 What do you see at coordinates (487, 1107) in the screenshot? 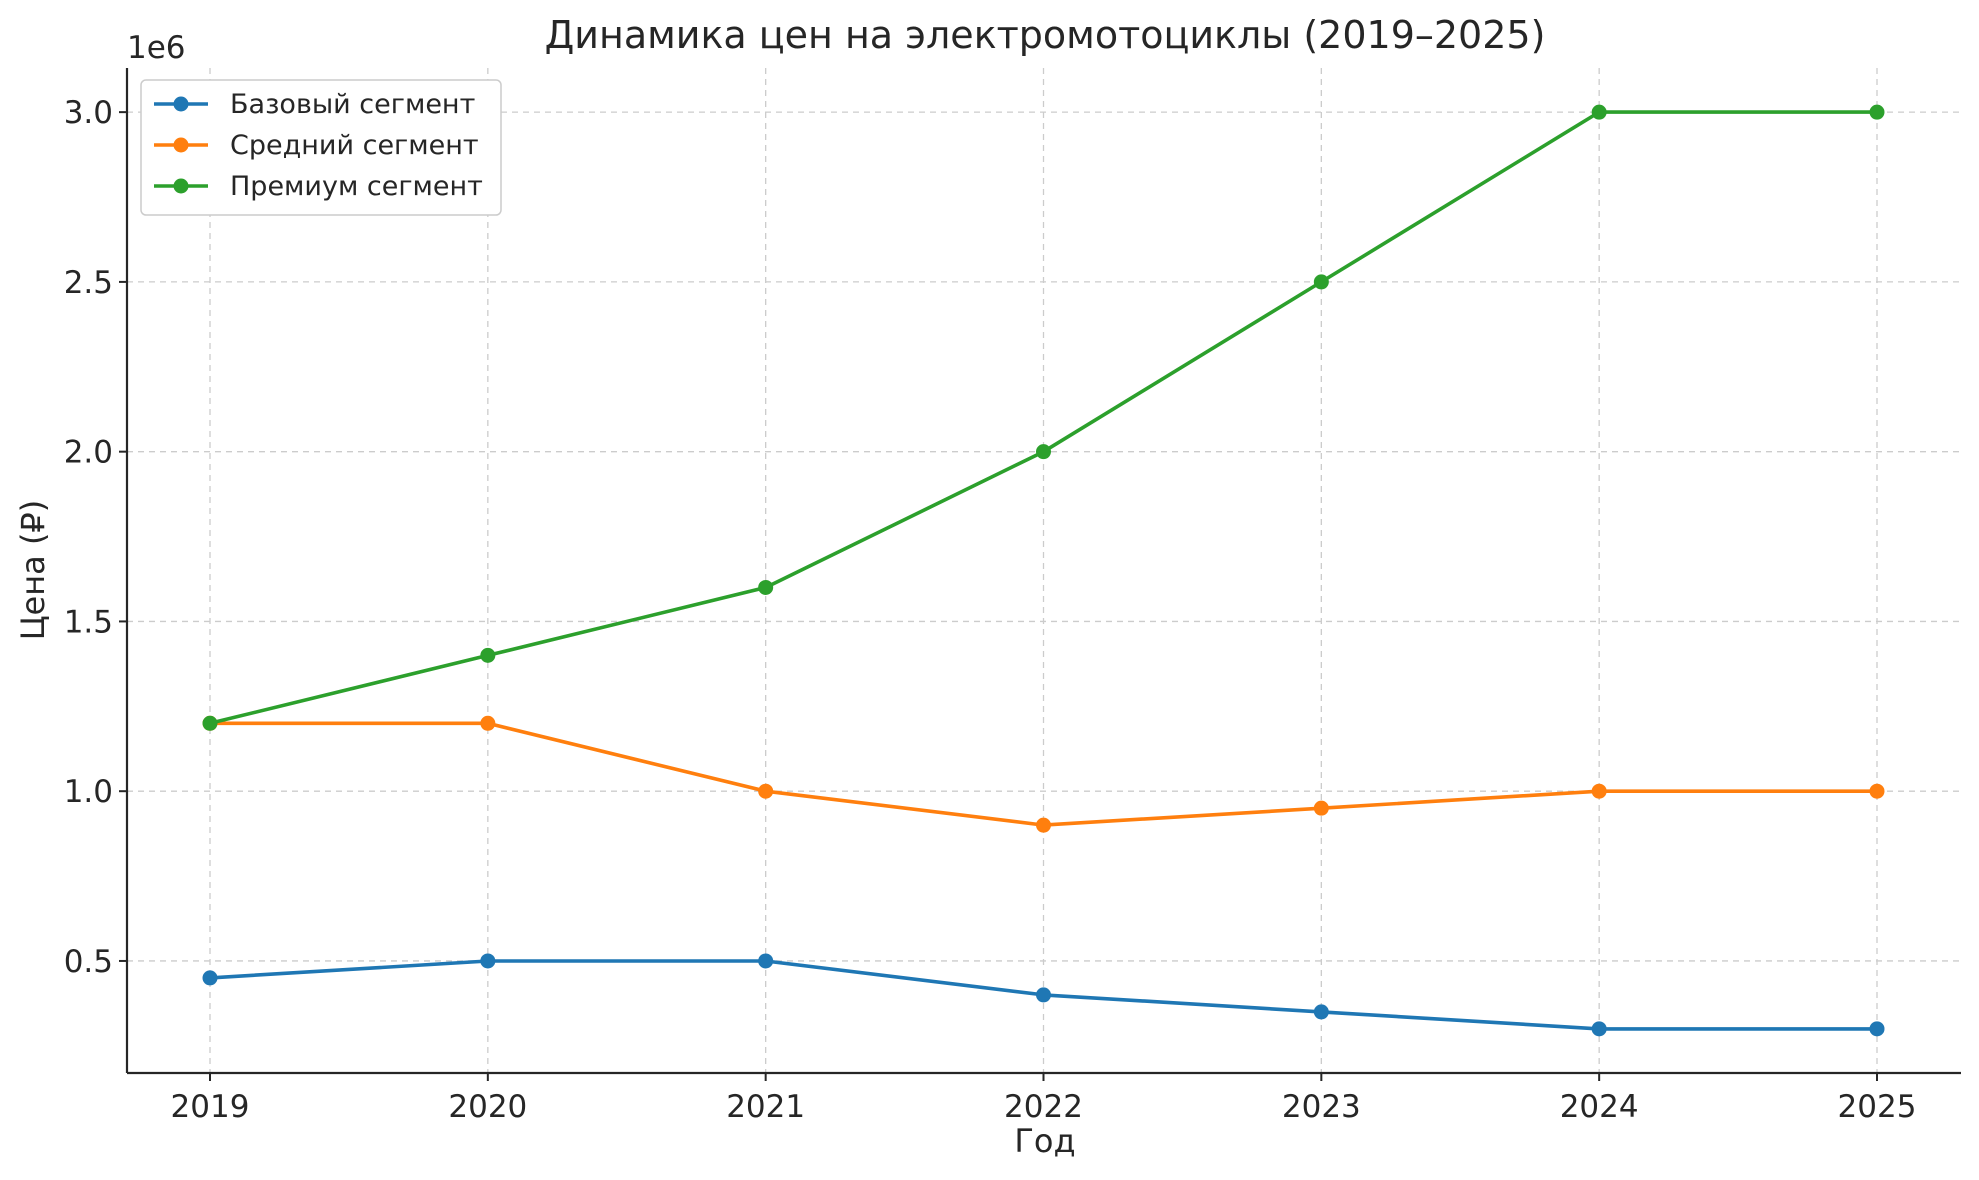
I see `x-tick-label: 2020` at bounding box center [487, 1107].